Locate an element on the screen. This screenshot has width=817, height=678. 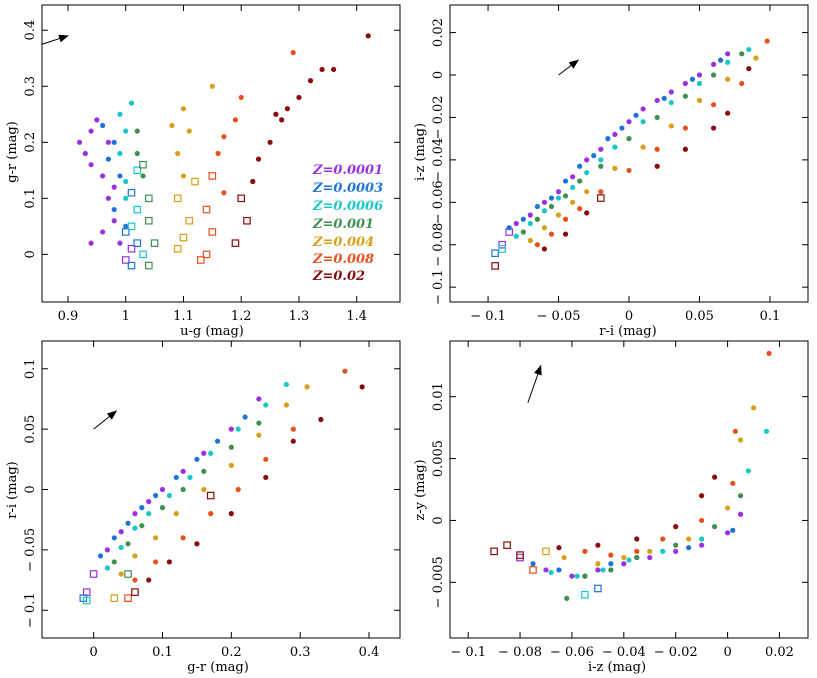
y-tick-label: − 0.06 is located at coordinates (438, 202).